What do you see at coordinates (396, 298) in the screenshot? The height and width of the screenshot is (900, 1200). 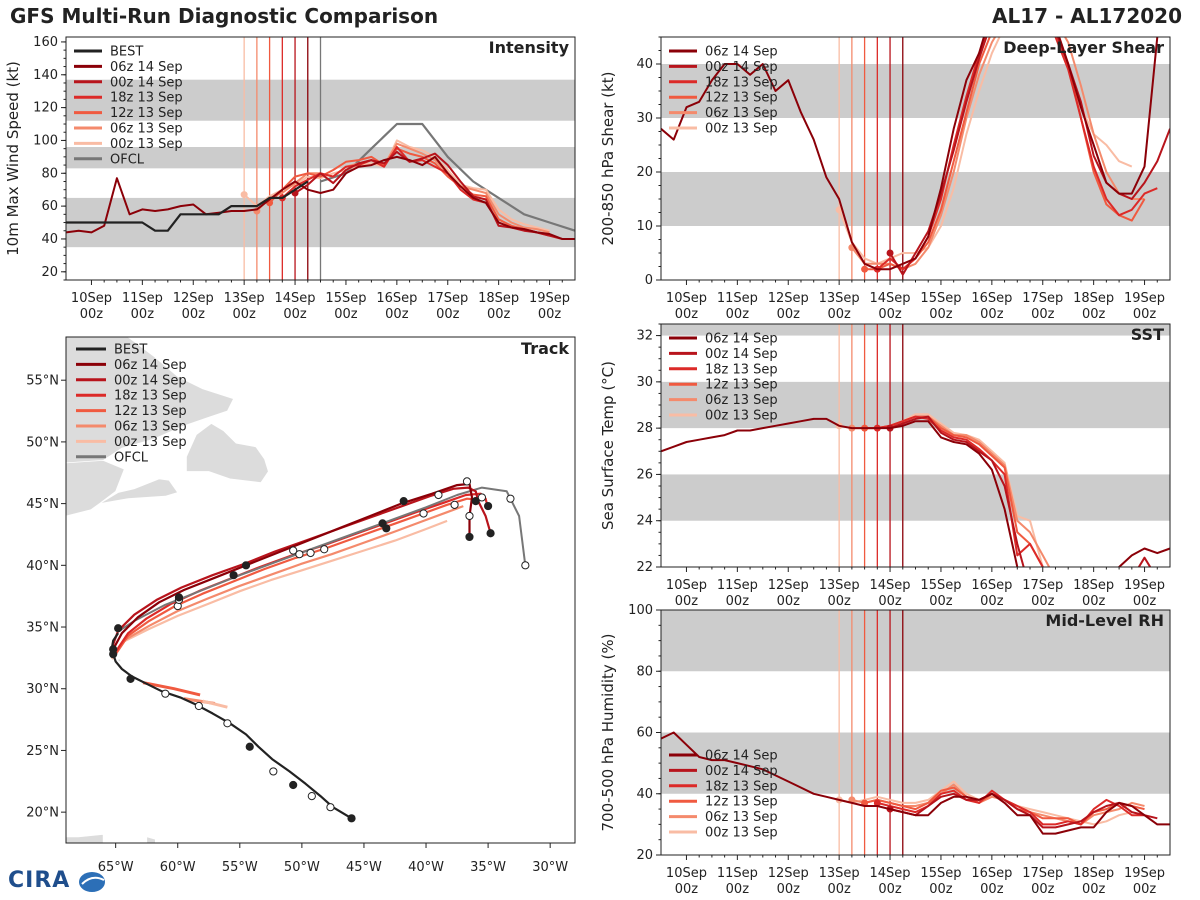 I see `x-tick-label-day: 16Sep` at bounding box center [396, 298].